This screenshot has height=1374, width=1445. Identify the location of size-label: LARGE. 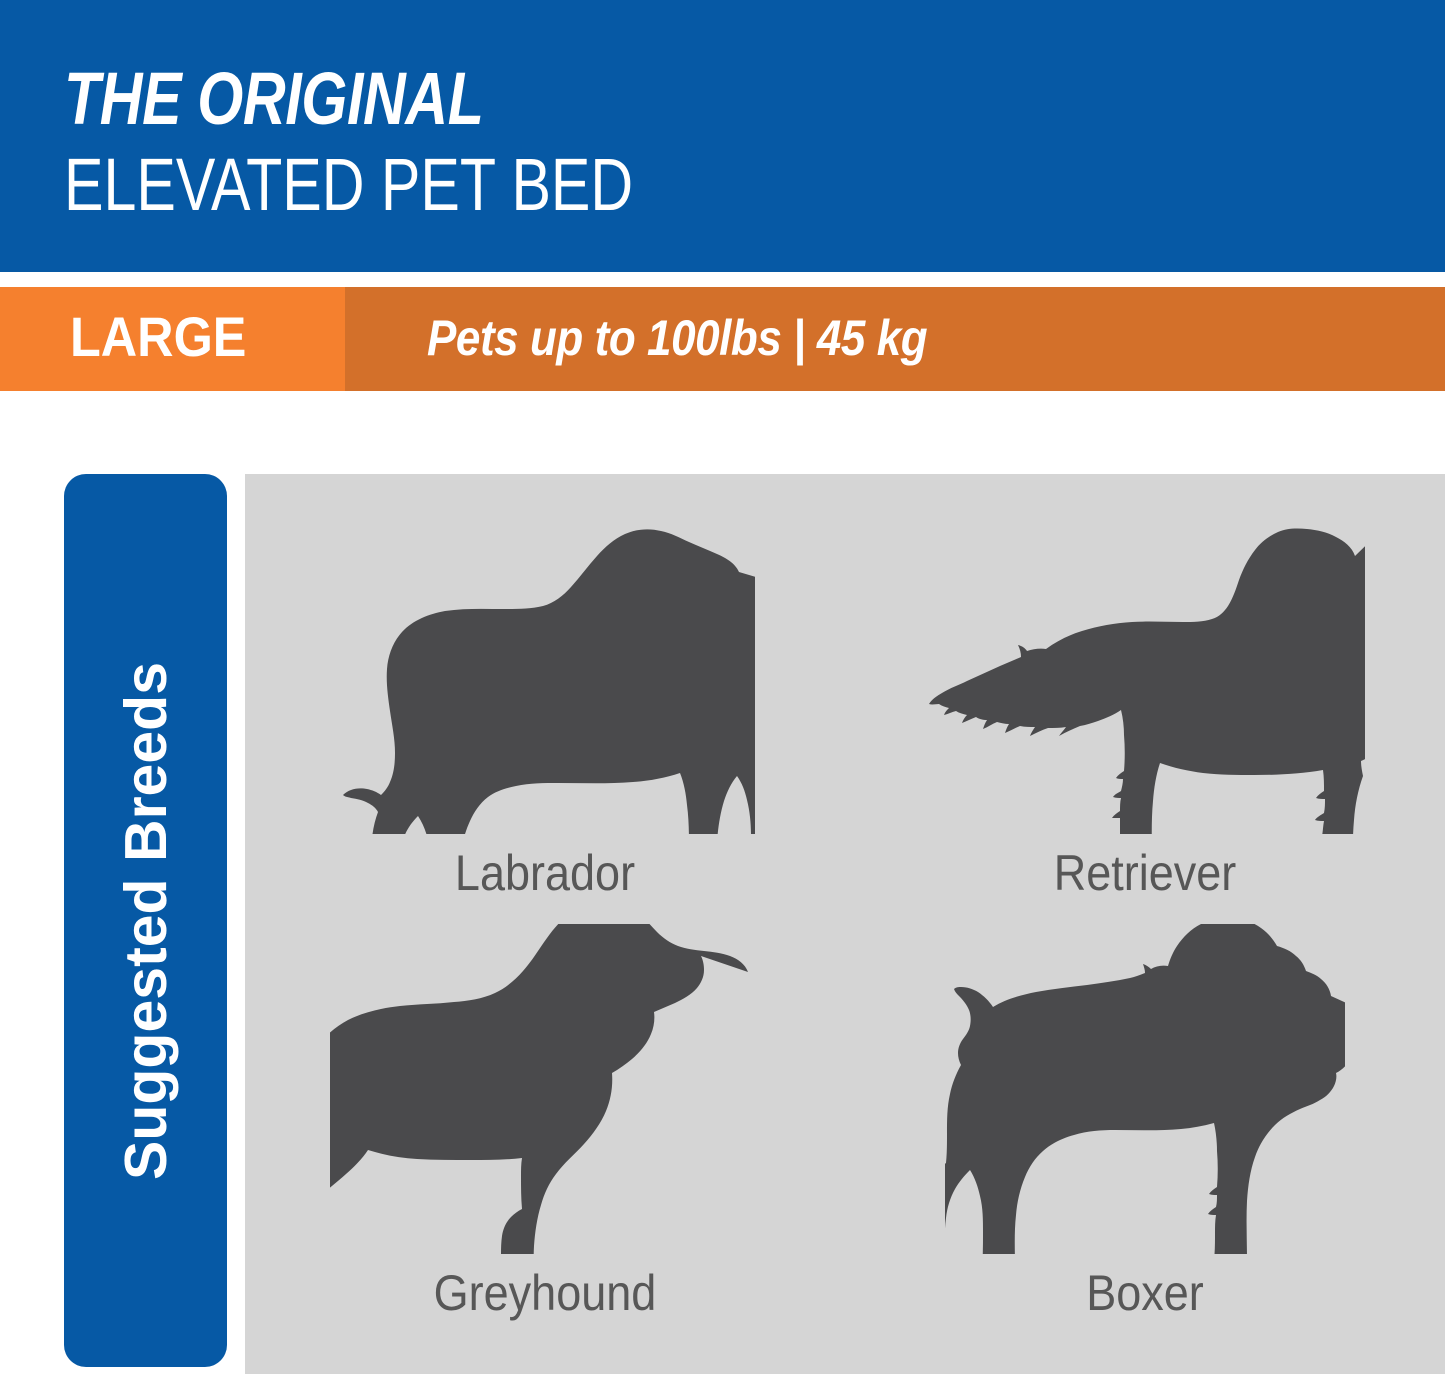
(158, 336).